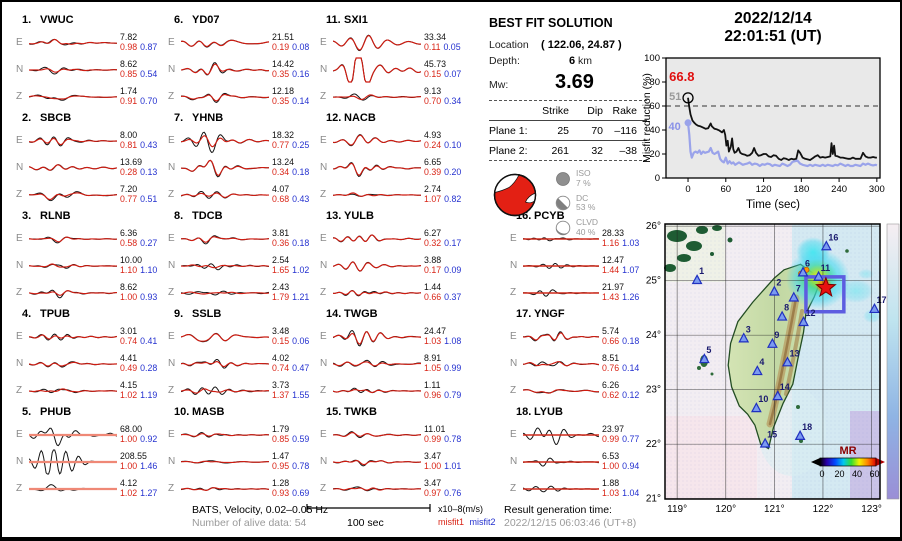 The height and width of the screenshot is (541, 902). What do you see at coordinates (225, 363) in the screenshot?
I see `waveform-plot-SSLB-N` at bounding box center [225, 363].